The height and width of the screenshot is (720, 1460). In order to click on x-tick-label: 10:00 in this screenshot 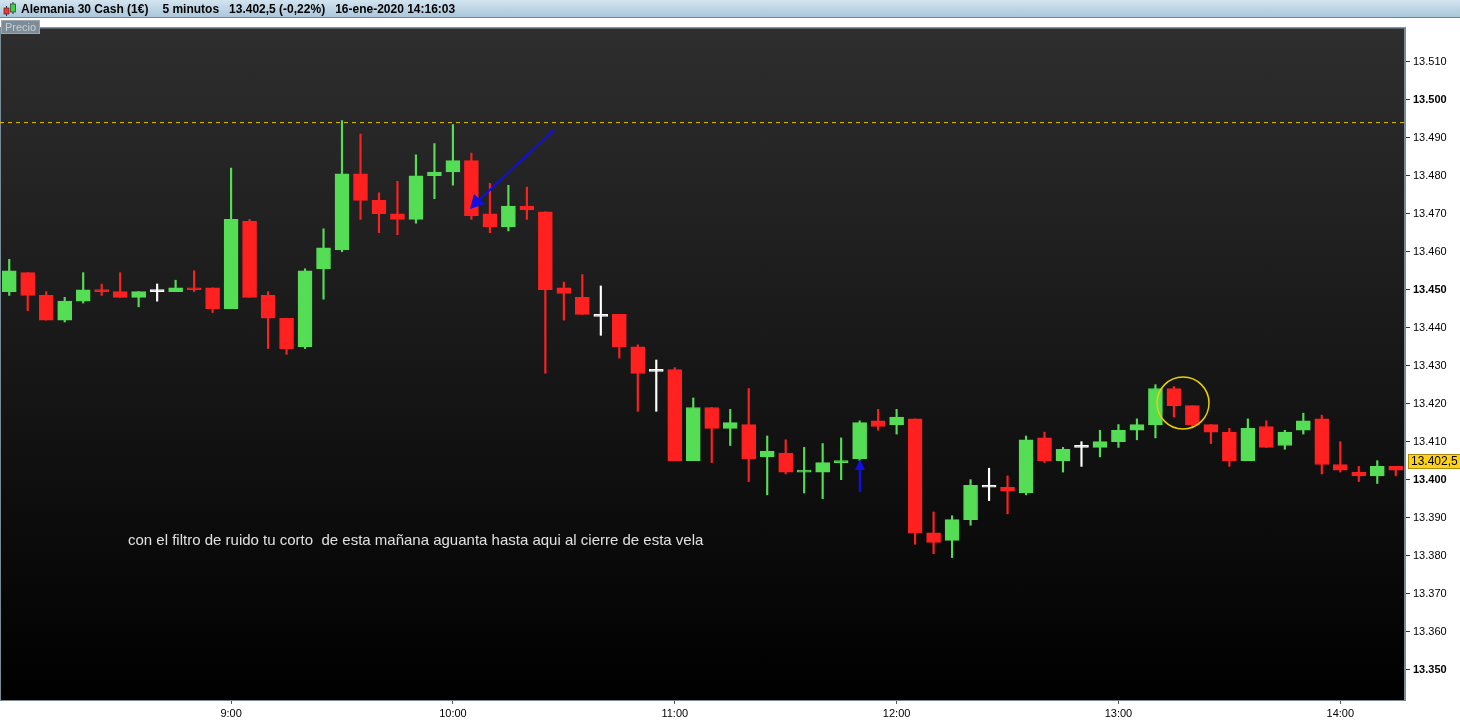, I will do `click(453, 712)`.